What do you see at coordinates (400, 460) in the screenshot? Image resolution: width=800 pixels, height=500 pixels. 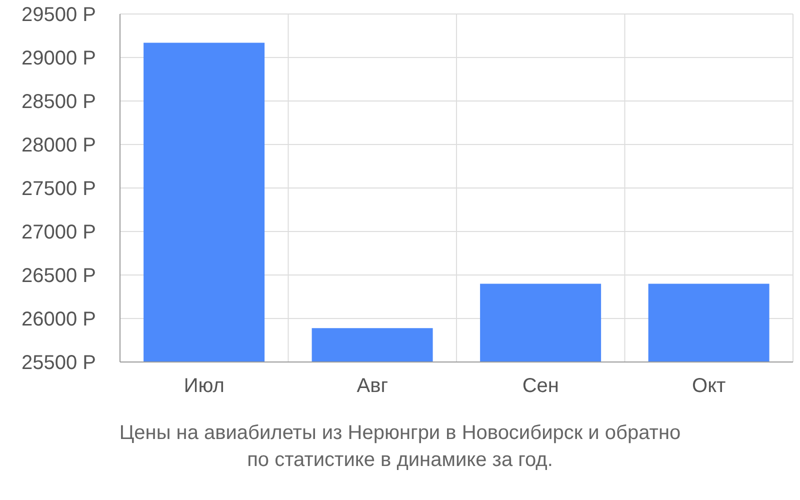 I see `text: по статистике в динамике за год.` at bounding box center [400, 460].